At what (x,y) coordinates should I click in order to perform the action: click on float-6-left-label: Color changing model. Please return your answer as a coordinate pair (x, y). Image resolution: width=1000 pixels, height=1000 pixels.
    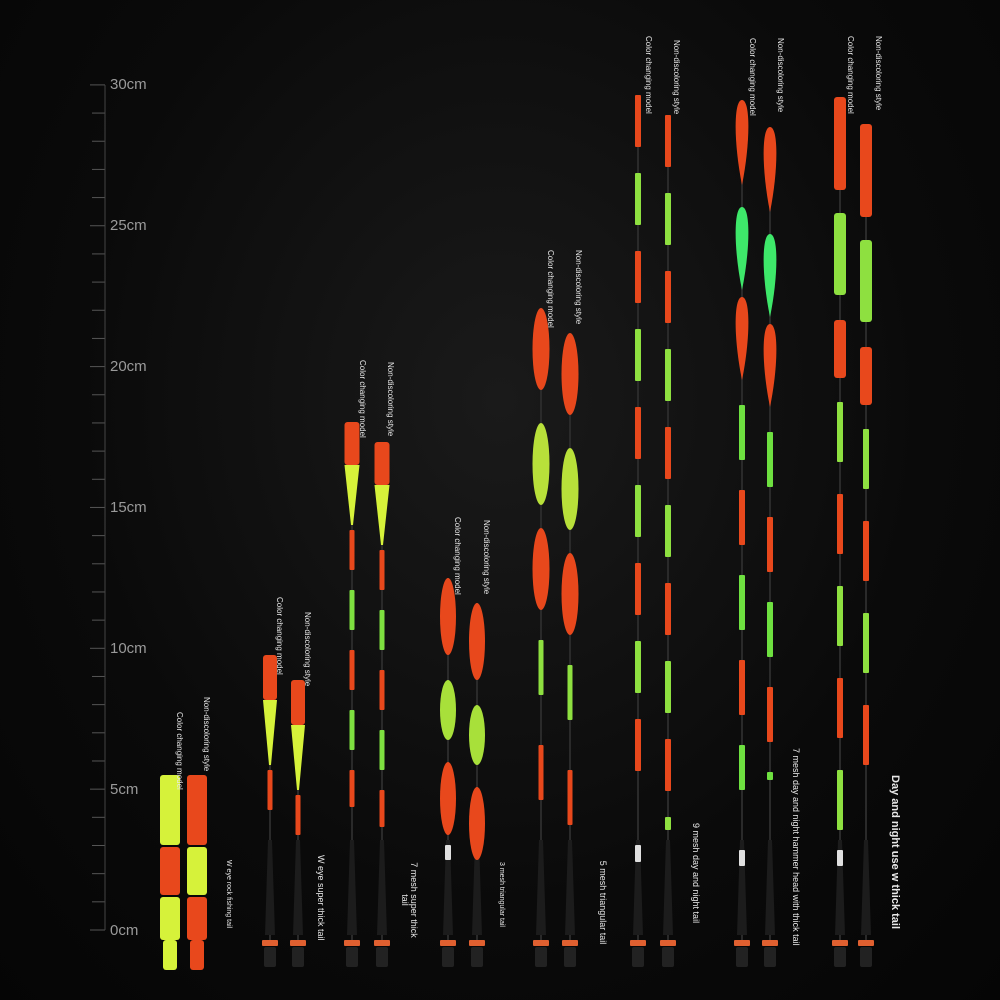
    Looking at the image, I should click on (648, 75).